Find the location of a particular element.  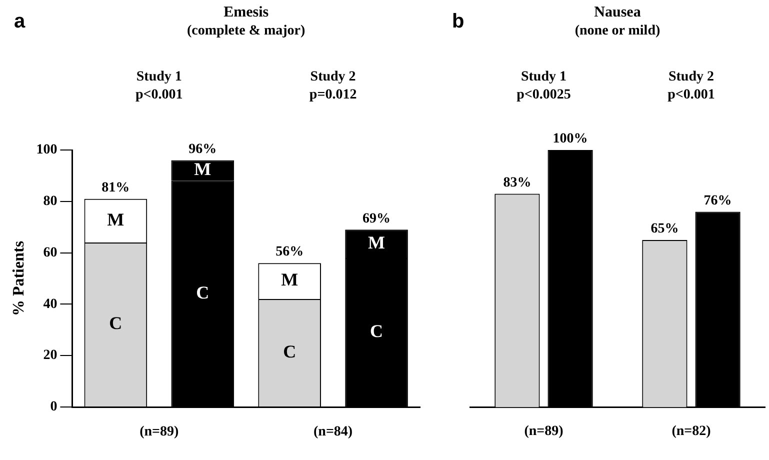

chart-title: Nausea is located at coordinates (618, 12).